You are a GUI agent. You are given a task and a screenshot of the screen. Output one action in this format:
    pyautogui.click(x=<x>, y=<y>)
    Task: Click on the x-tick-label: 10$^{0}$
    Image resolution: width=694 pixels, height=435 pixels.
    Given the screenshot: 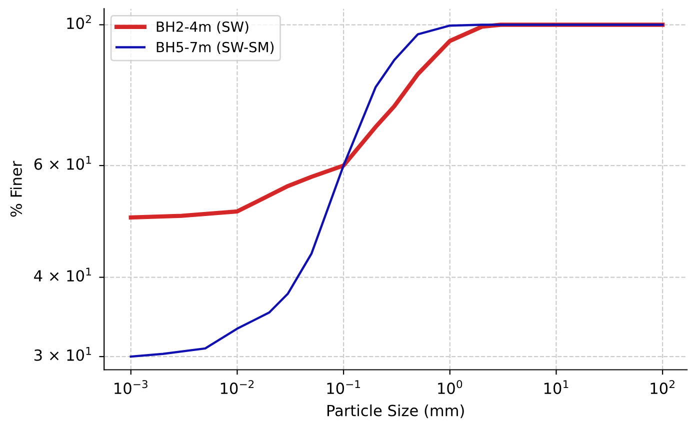 What is the action you would take?
    pyautogui.click(x=450, y=387)
    